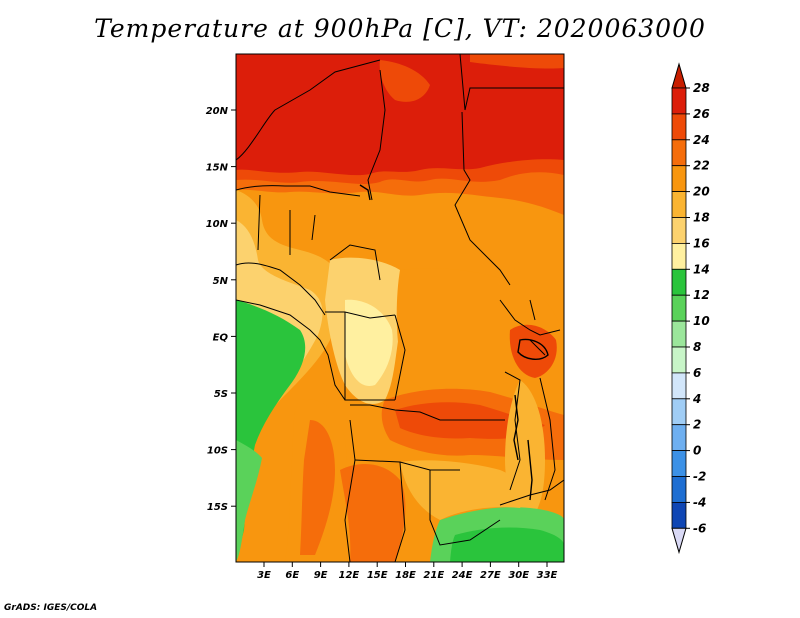 This screenshot has width=800, height=618. What do you see at coordinates (217, 451) in the screenshot?
I see `lat-tick-label: 10S` at bounding box center [217, 451].